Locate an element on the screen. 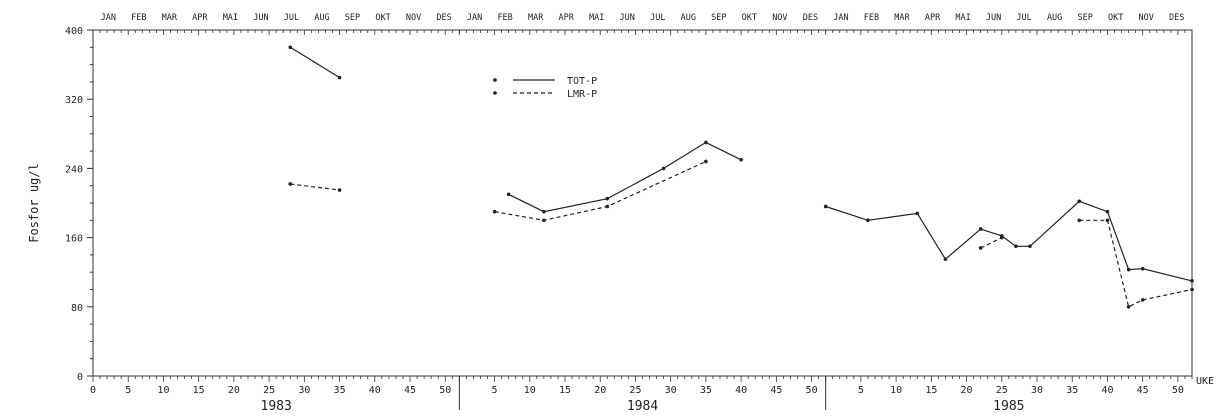  y-tick-label: 400 is located at coordinates (74, 31).